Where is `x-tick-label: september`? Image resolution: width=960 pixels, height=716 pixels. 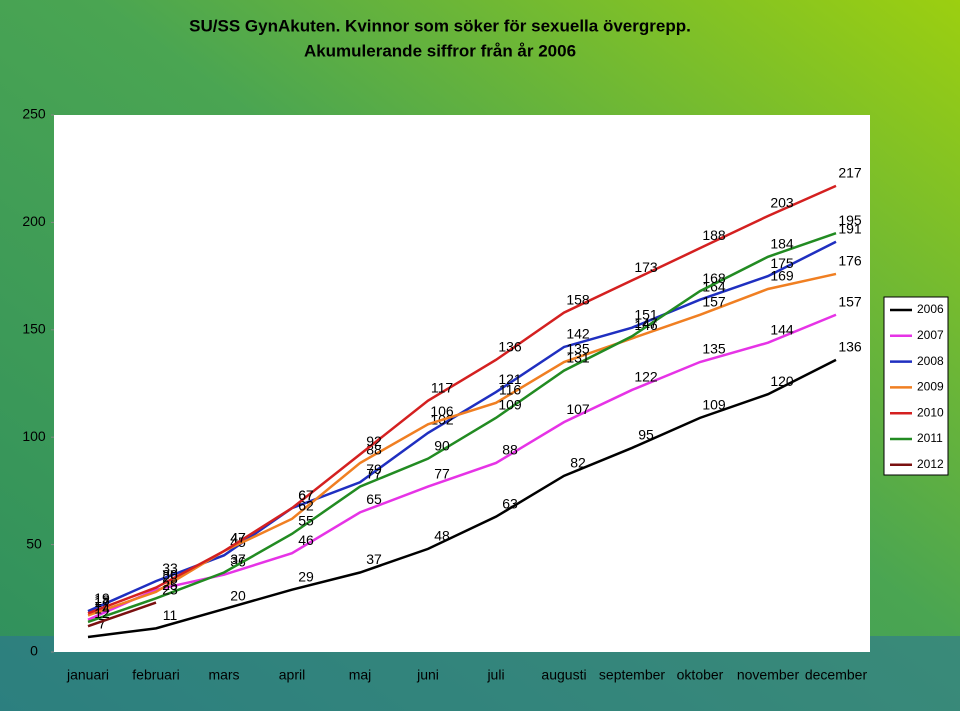
x-tick-label: september is located at coordinates (632, 675).